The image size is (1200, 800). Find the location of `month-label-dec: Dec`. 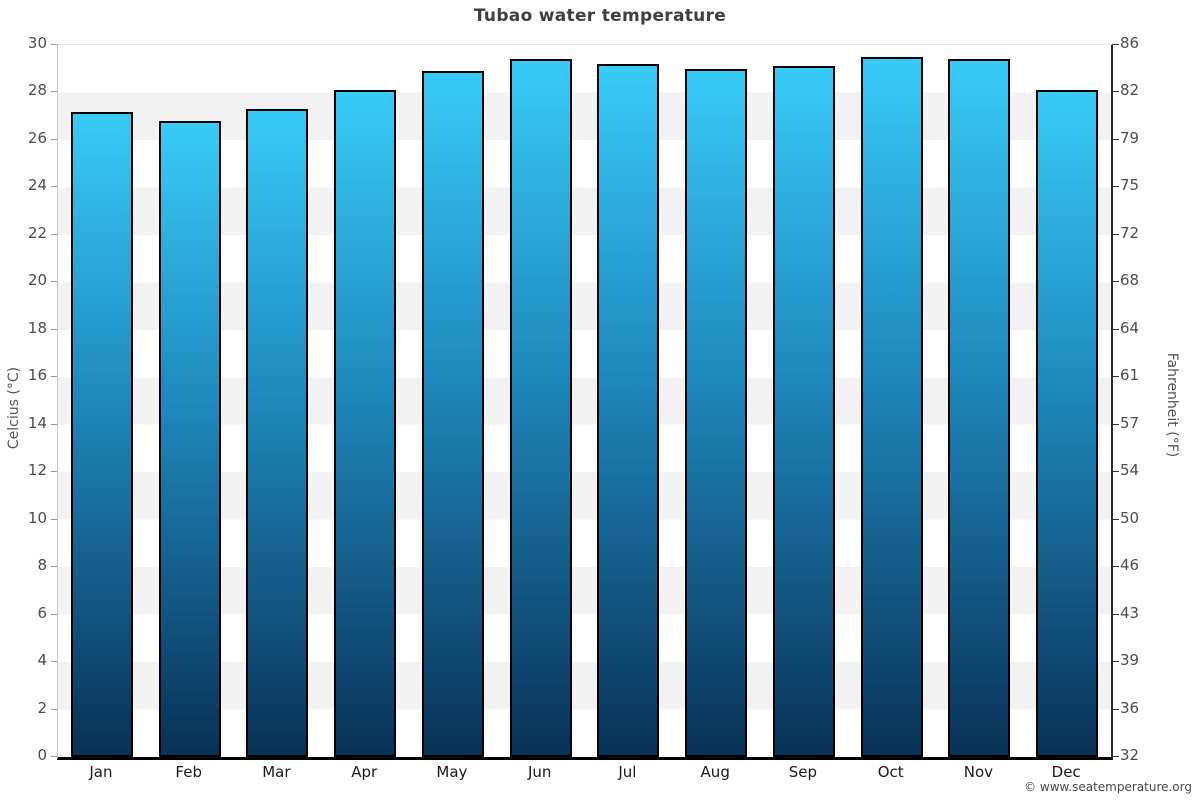

month-label-dec: Dec is located at coordinates (1066, 772).